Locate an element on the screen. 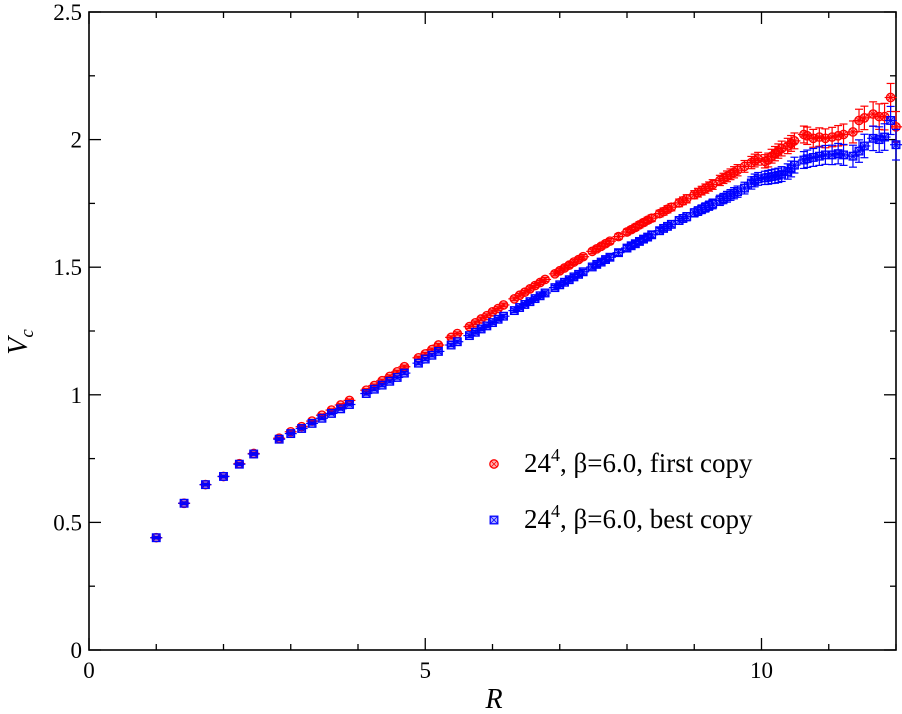 This screenshot has width=902, height=714. y-axis-label-main: V is located at coordinates (18, 345).